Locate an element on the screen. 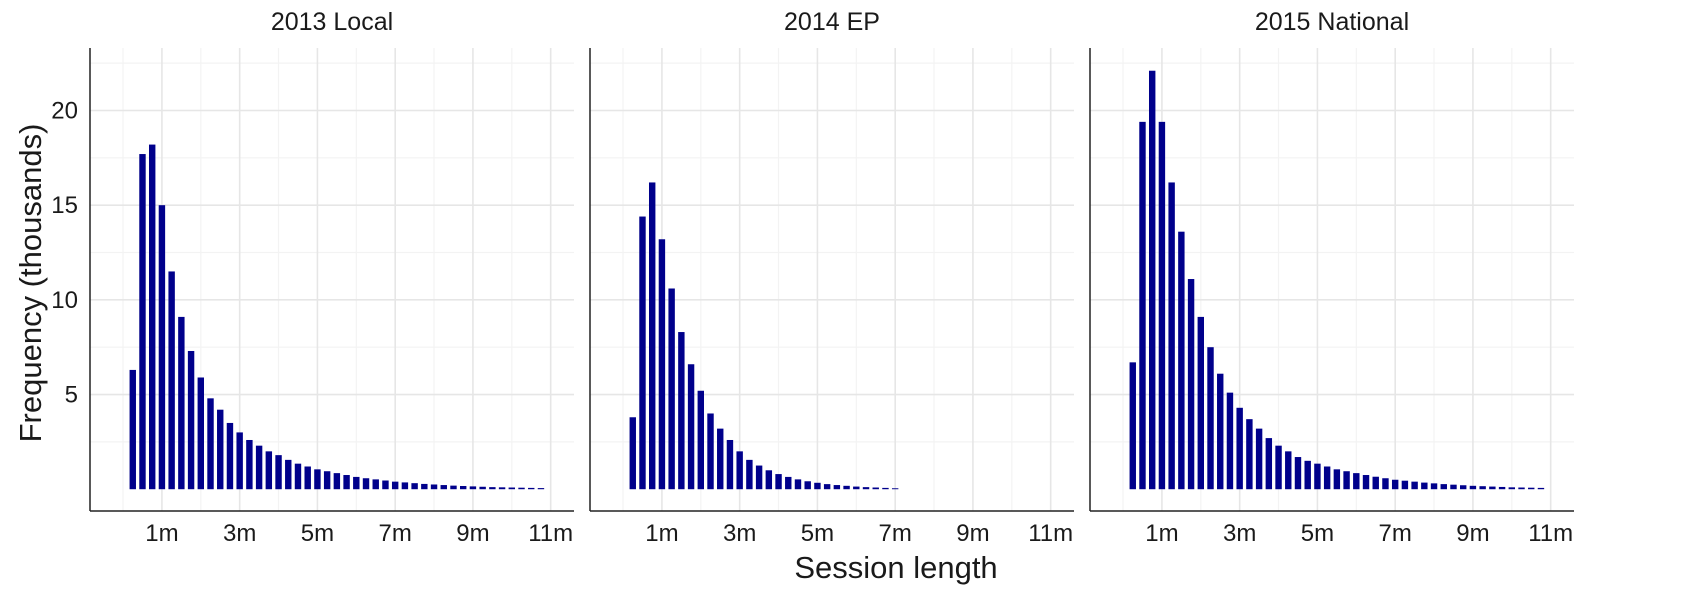 The width and height of the screenshot is (1692, 591). x-axis-title: Session length is located at coordinates (895, 567).